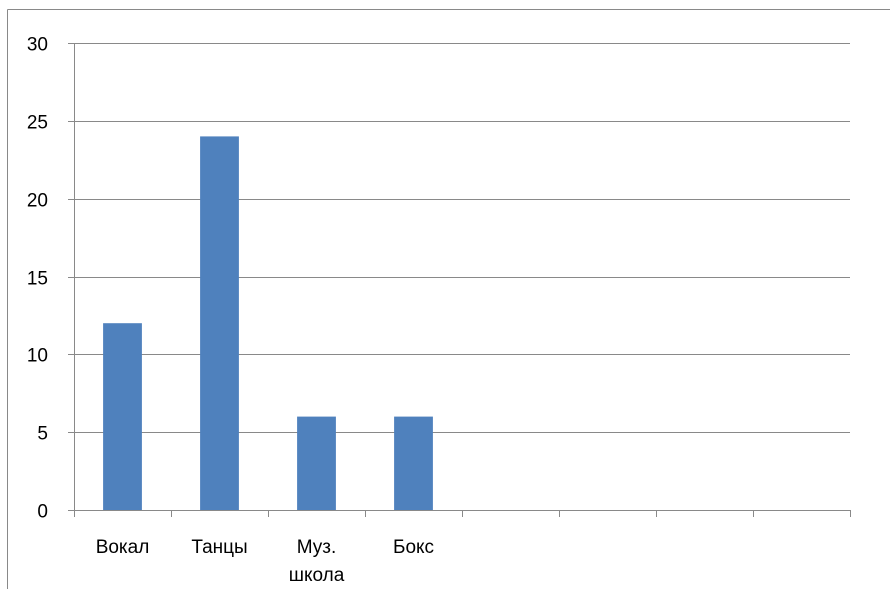  What do you see at coordinates (42, 512) in the screenshot?
I see `y-tick-label: 0` at bounding box center [42, 512].